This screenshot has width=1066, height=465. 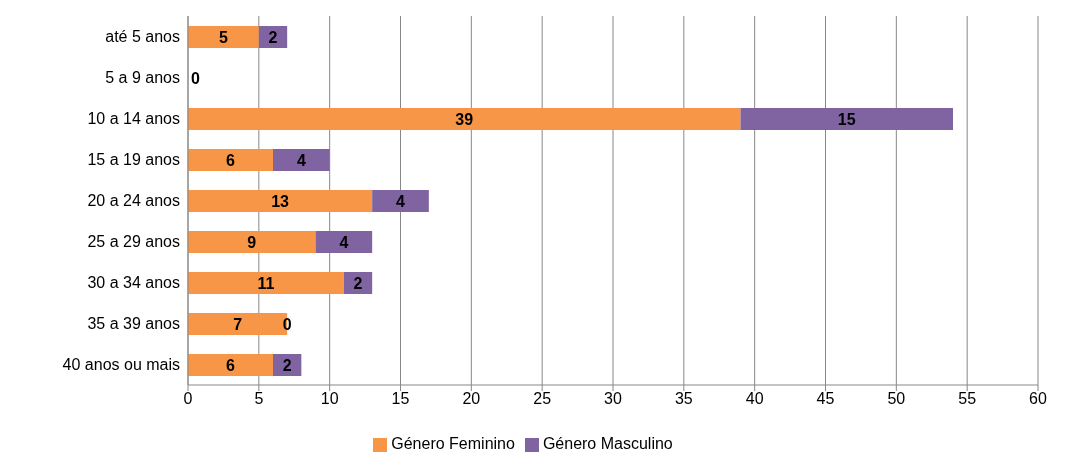 I want to click on y-tick-label: 35 a 39 anos, so click(x=133, y=324).